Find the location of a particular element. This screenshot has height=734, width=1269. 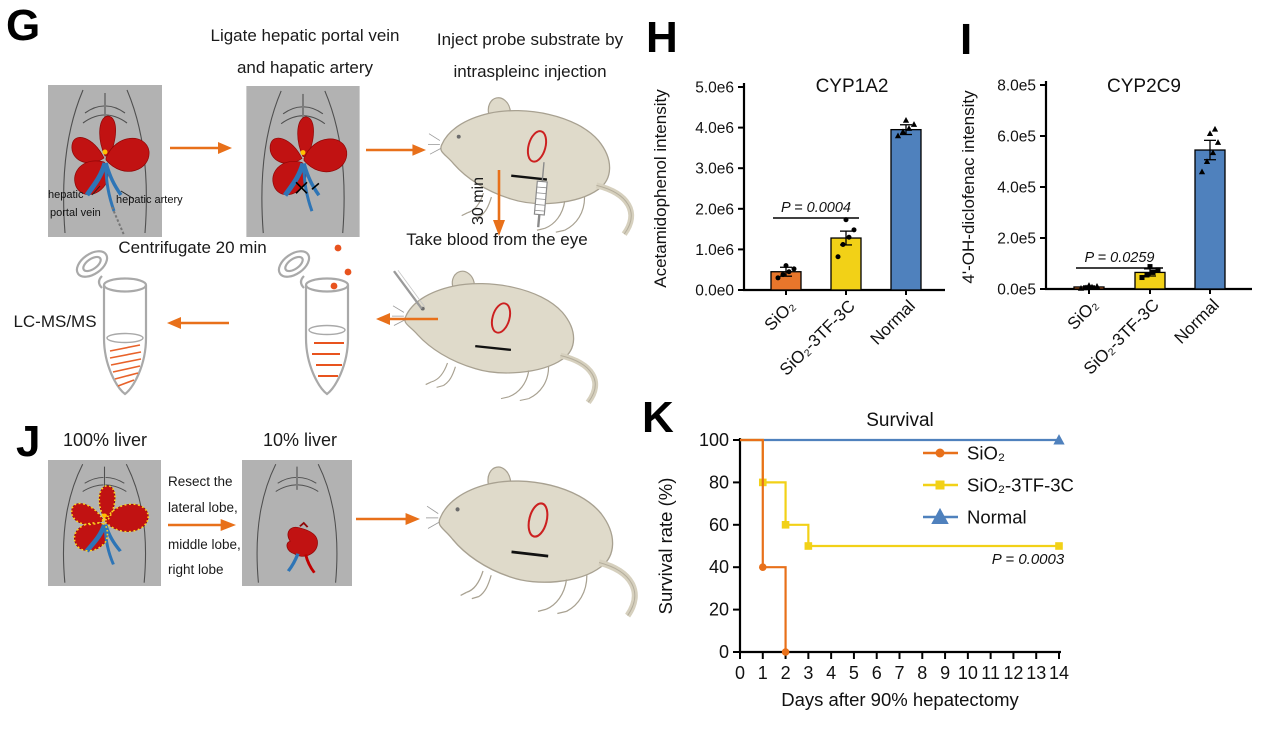

svg-text: 7 is located at coordinates (899, 673).